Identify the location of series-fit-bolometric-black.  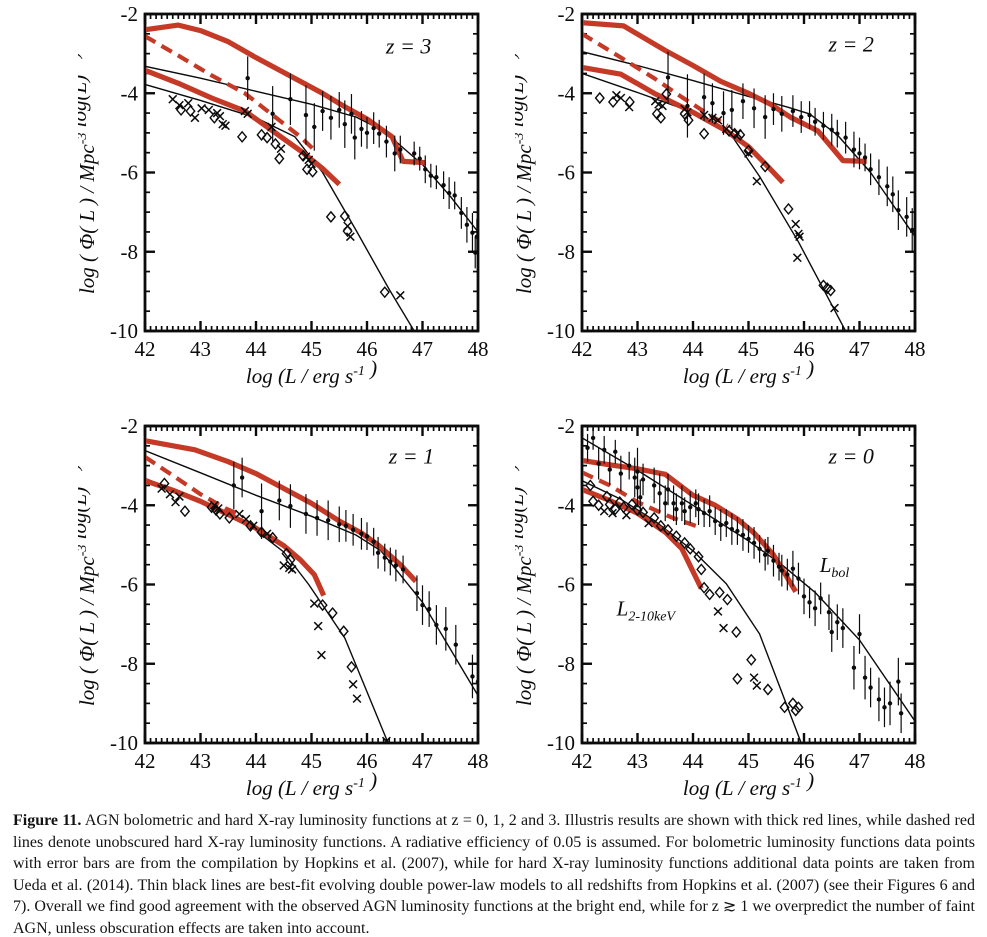
(311, 148).